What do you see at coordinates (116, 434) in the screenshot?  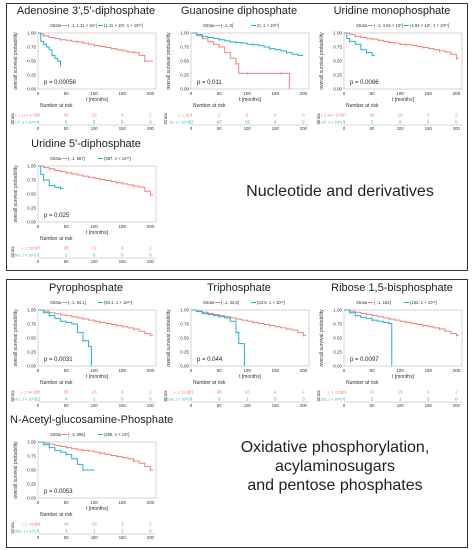 I see `legend-label-2: (265, 1 × 10⁶]` at bounding box center [116, 434].